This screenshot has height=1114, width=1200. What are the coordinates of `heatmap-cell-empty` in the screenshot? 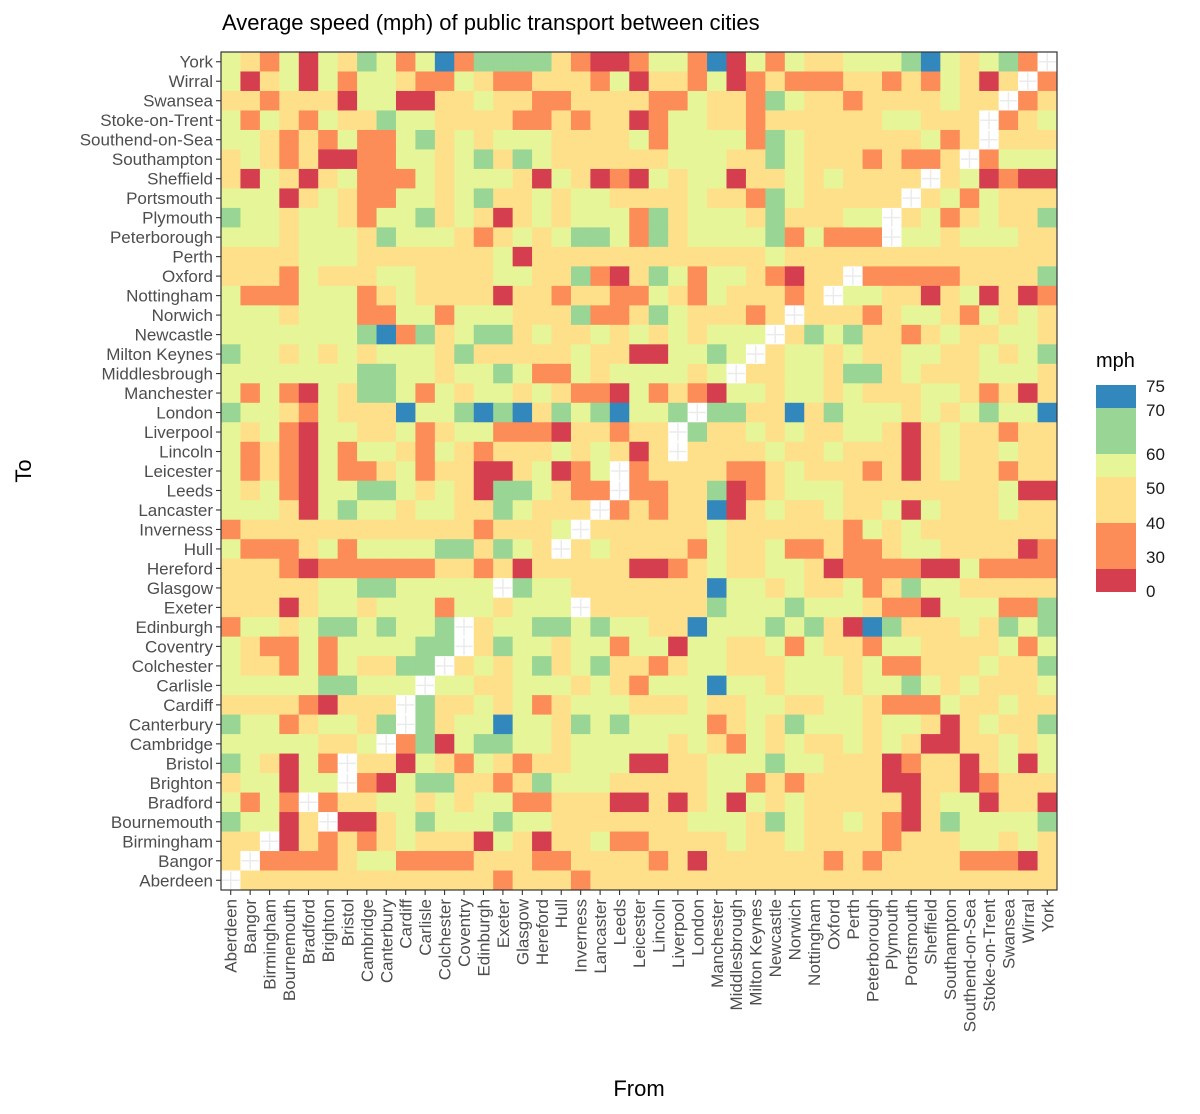 It's located at (619, 490).